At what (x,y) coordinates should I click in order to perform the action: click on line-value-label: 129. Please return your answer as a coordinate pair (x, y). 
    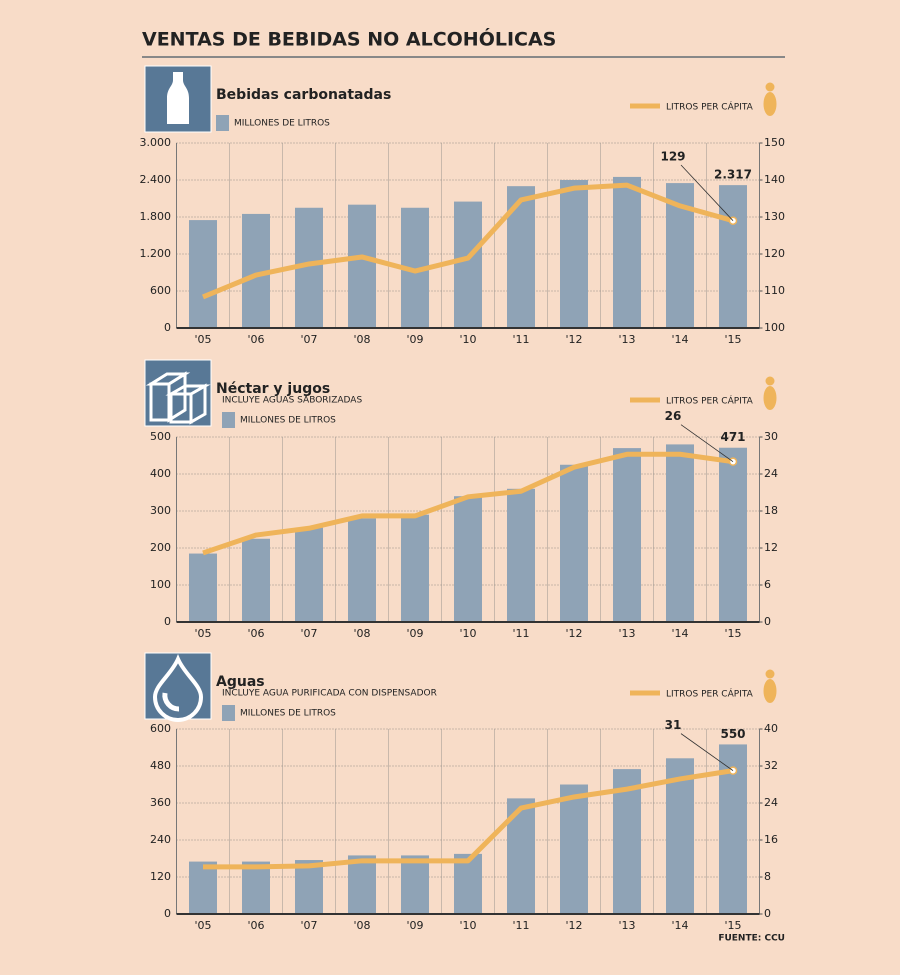
    Looking at the image, I should click on (672, 157).